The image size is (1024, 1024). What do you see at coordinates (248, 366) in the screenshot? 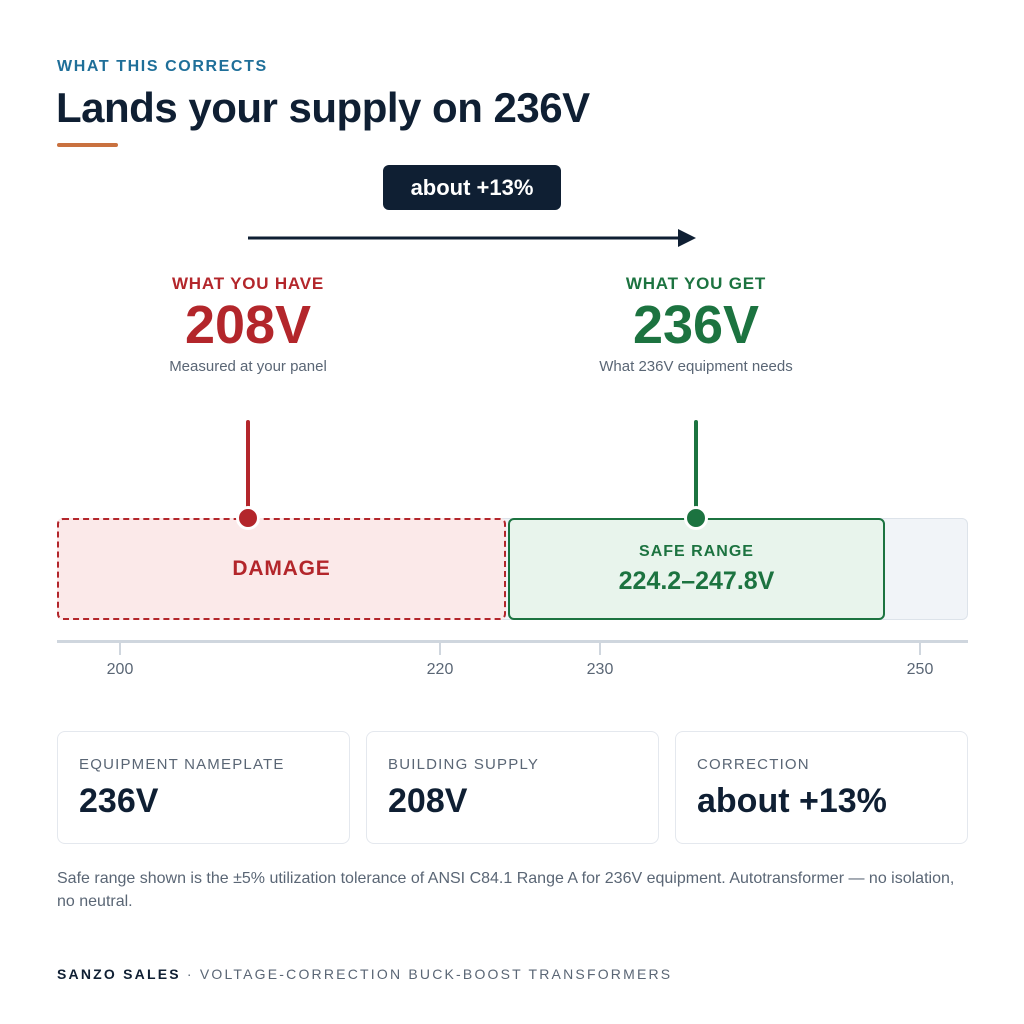
I see `current-voltage-caption: Measured at your panel` at bounding box center [248, 366].